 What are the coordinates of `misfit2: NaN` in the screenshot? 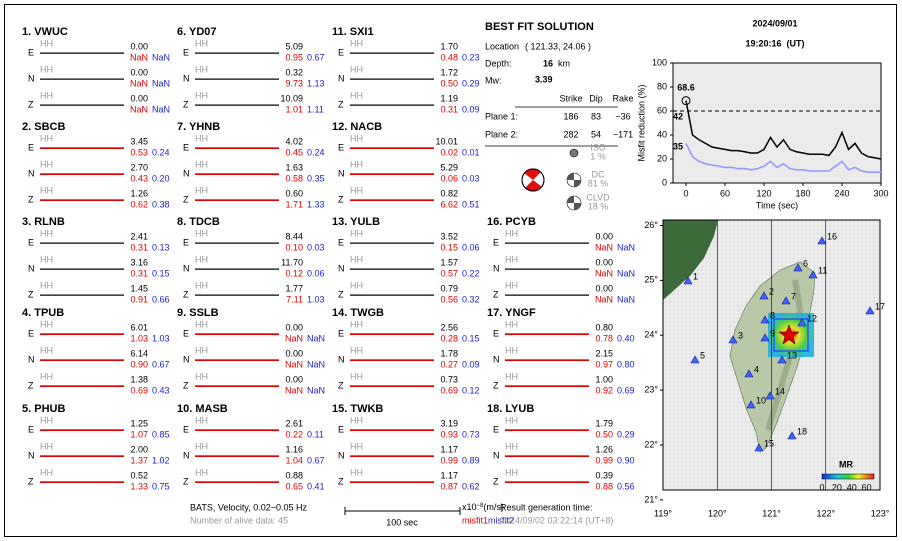 It's located at (161, 109).